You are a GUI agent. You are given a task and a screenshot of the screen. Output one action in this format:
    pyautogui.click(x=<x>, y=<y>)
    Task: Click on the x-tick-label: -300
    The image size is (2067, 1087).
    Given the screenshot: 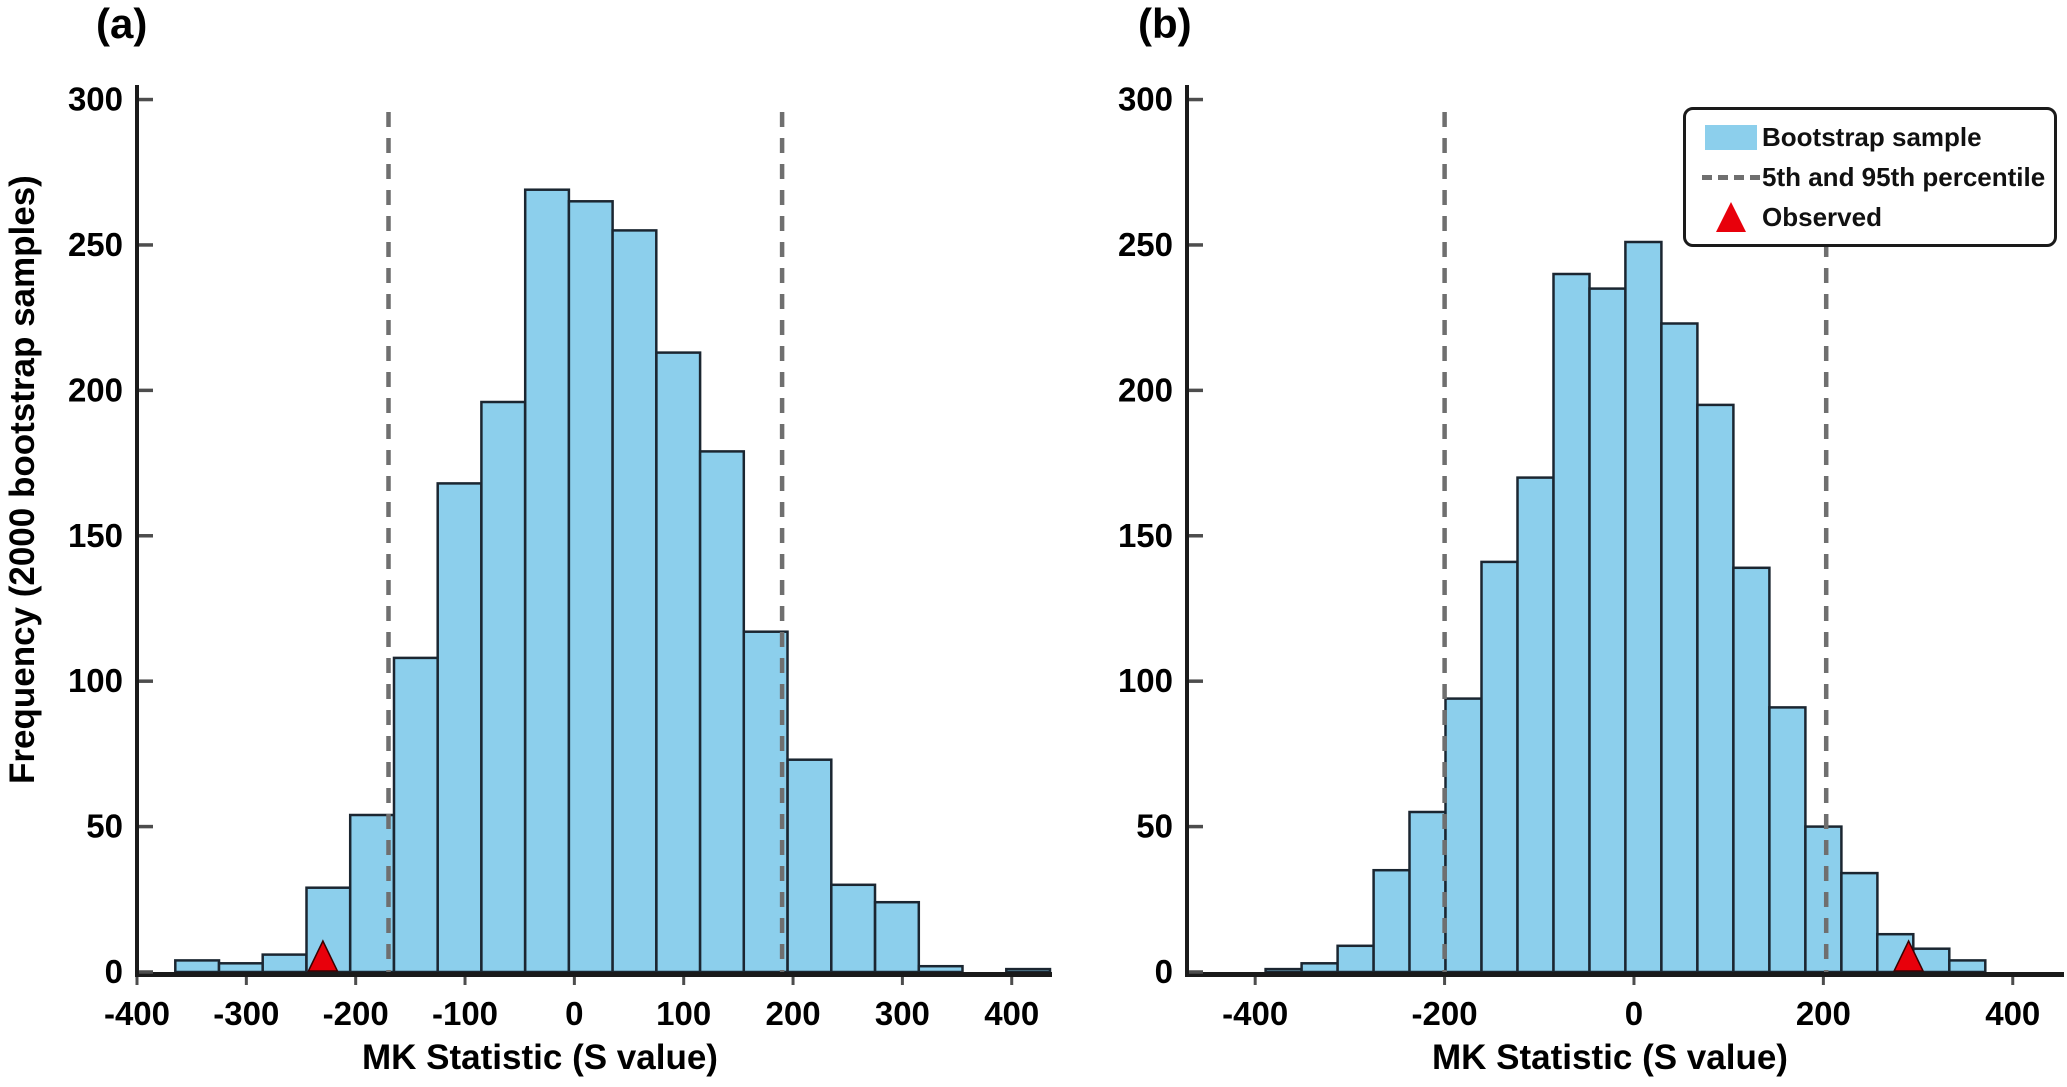 What is the action you would take?
    pyautogui.click(x=246, y=1013)
    